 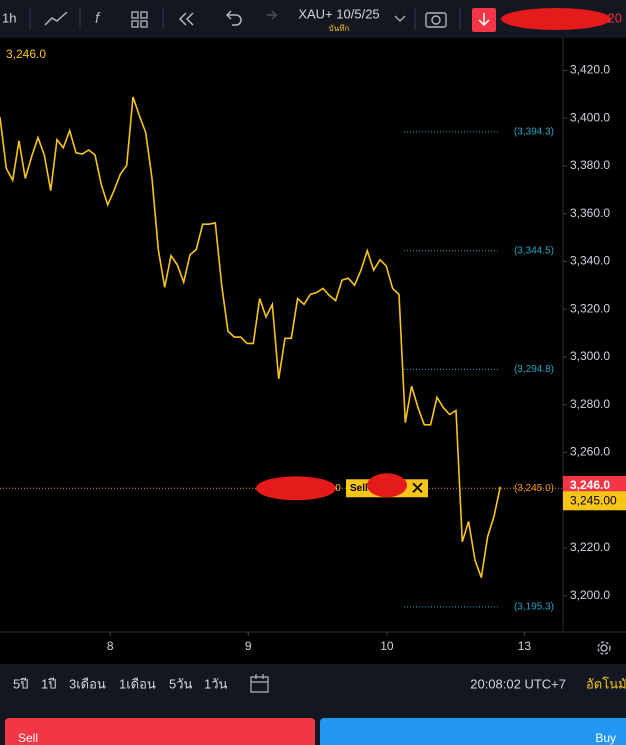 I want to click on redo-icon, so click(x=272, y=15).